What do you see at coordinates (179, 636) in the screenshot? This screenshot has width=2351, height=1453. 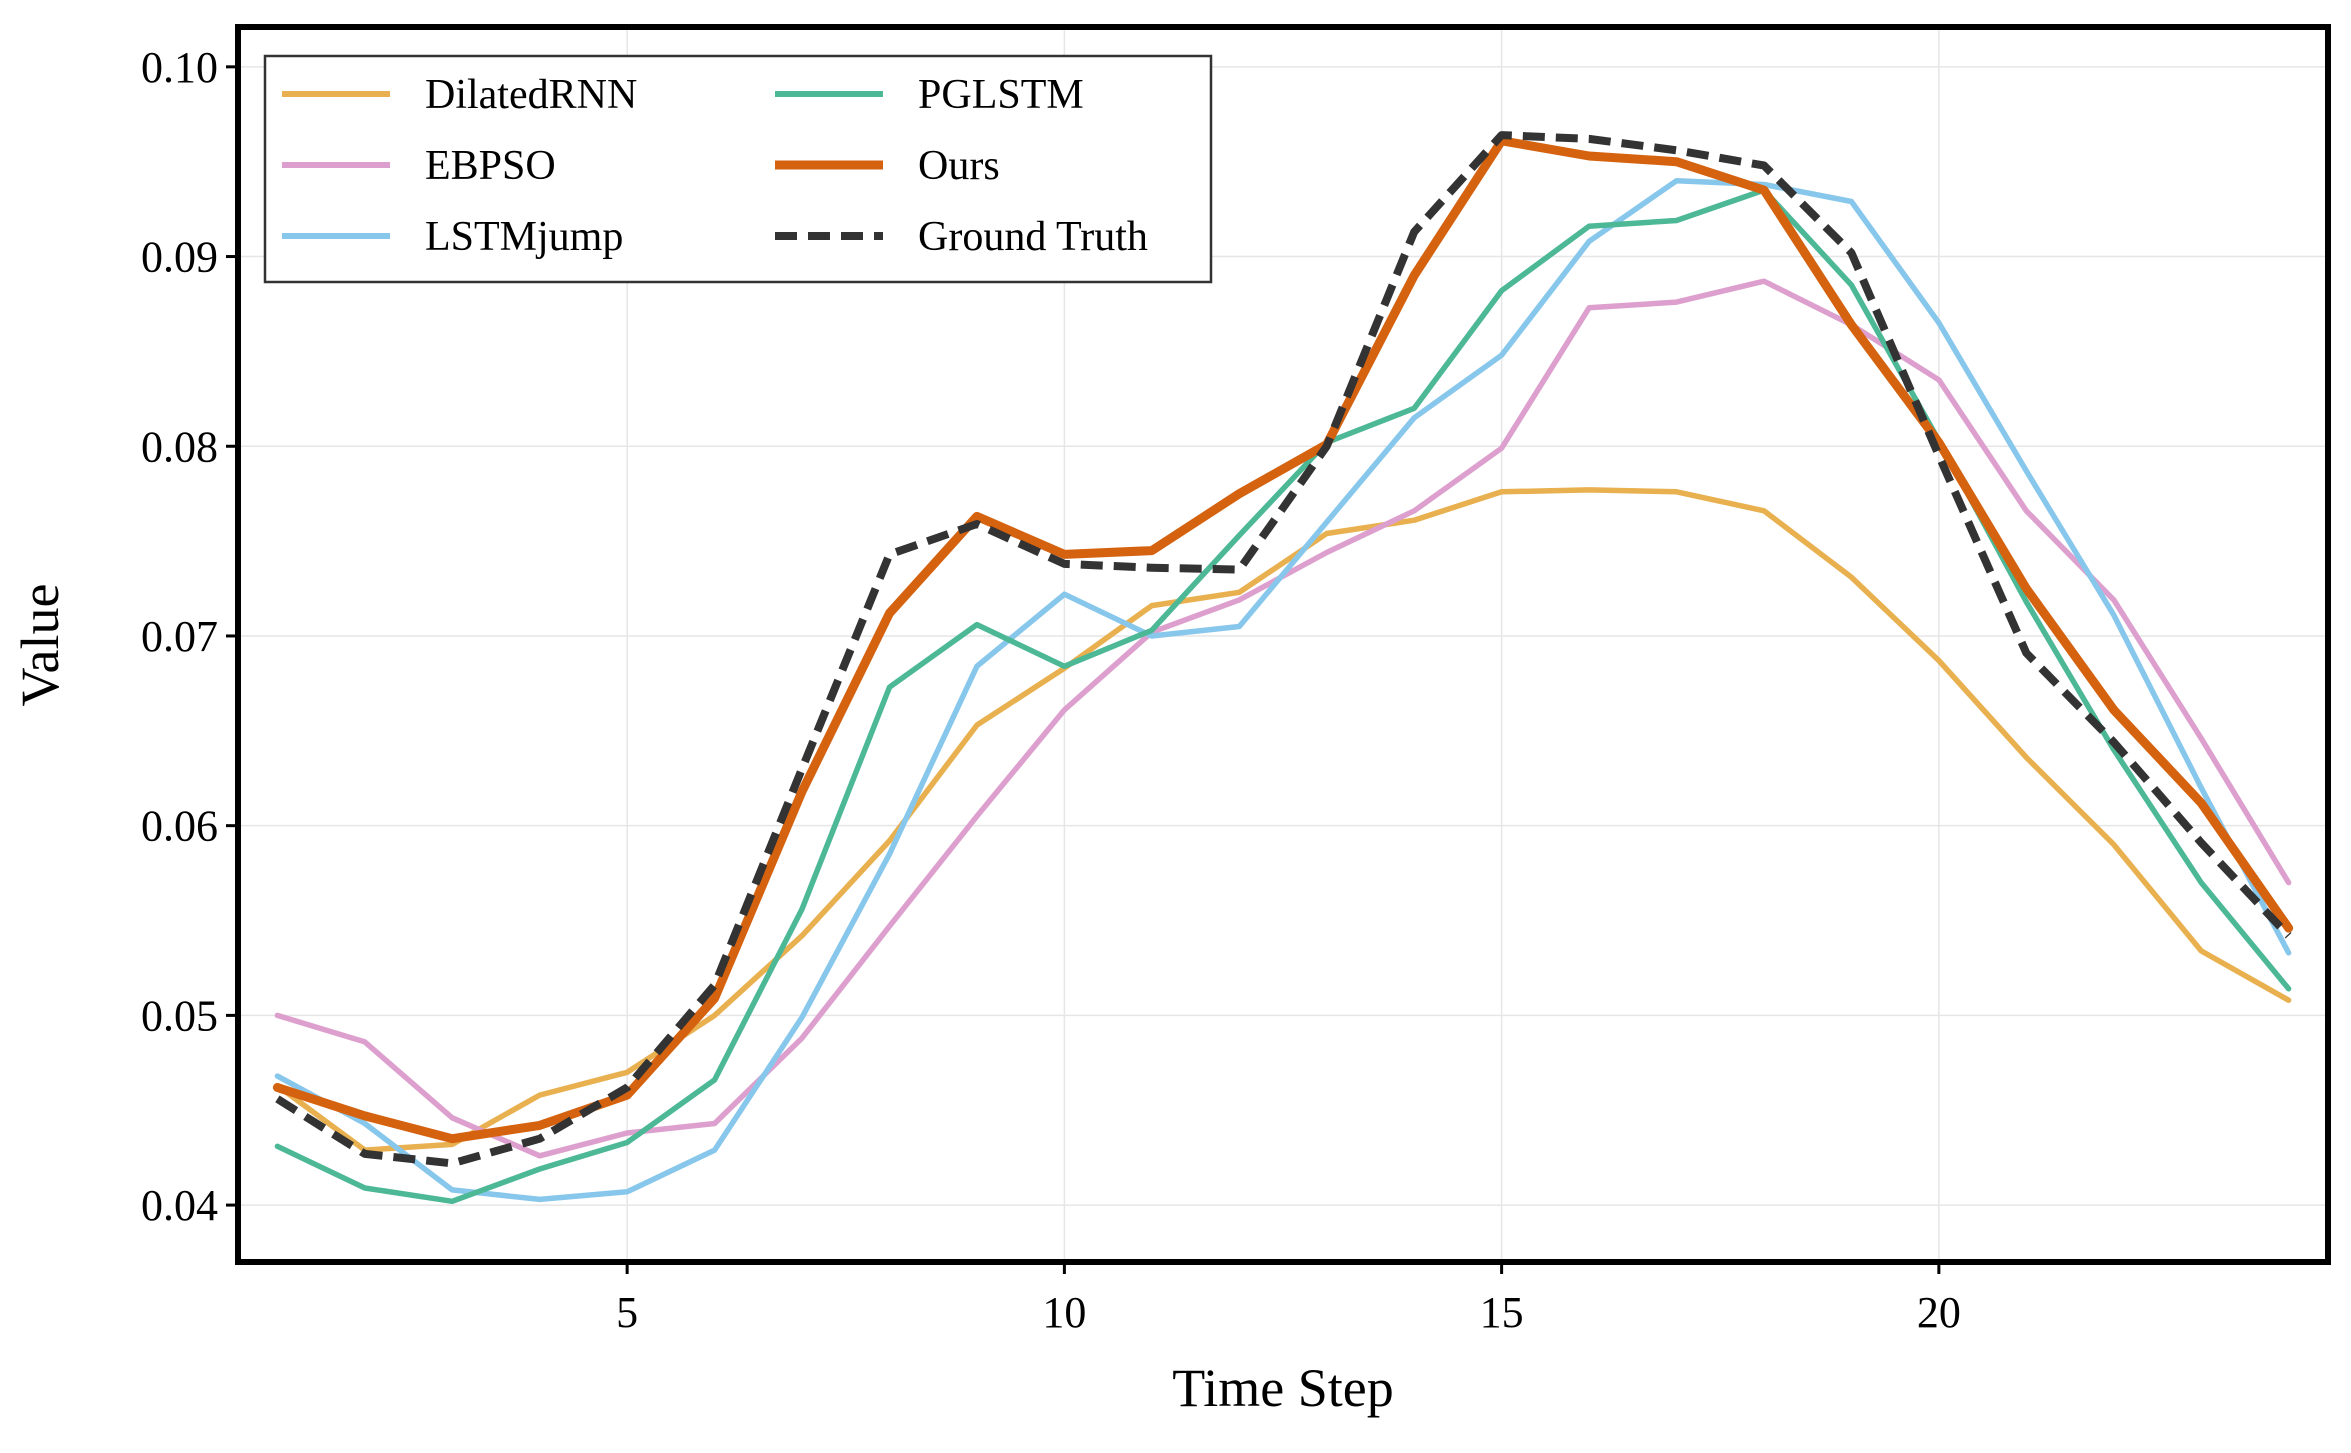 I see `y-tick-label: 0.07` at bounding box center [179, 636].